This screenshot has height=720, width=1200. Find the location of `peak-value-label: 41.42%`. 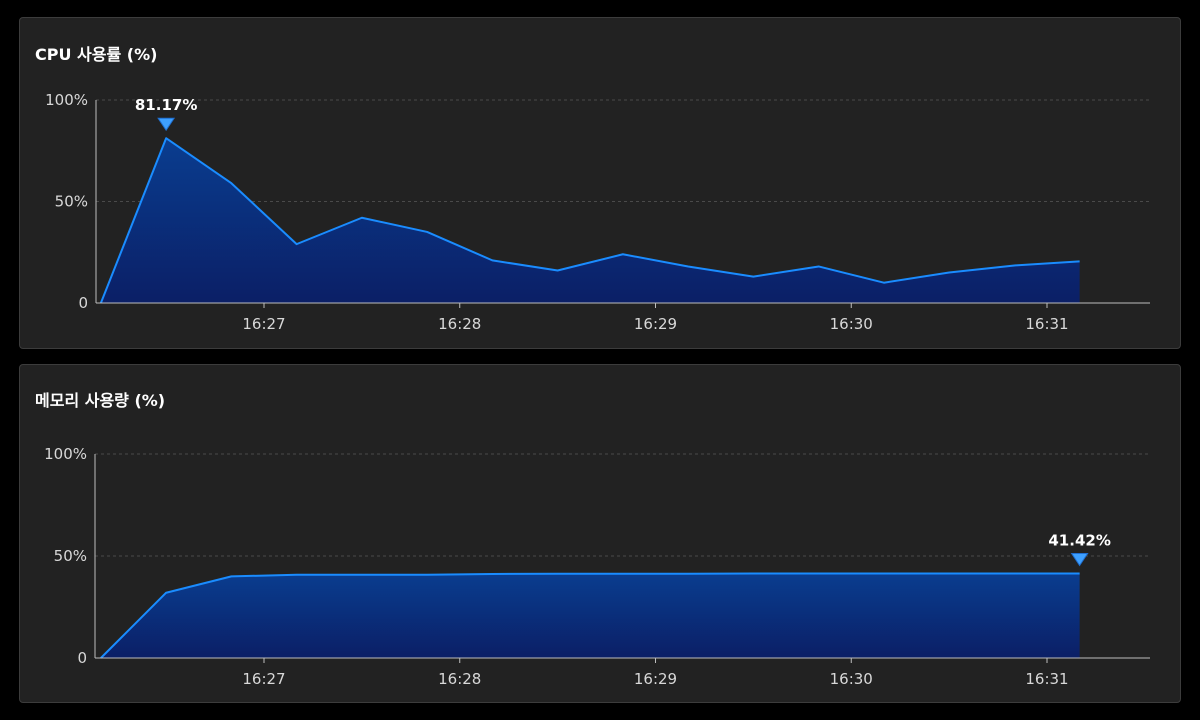

peak-value-label: 41.42% is located at coordinates (1079, 541).